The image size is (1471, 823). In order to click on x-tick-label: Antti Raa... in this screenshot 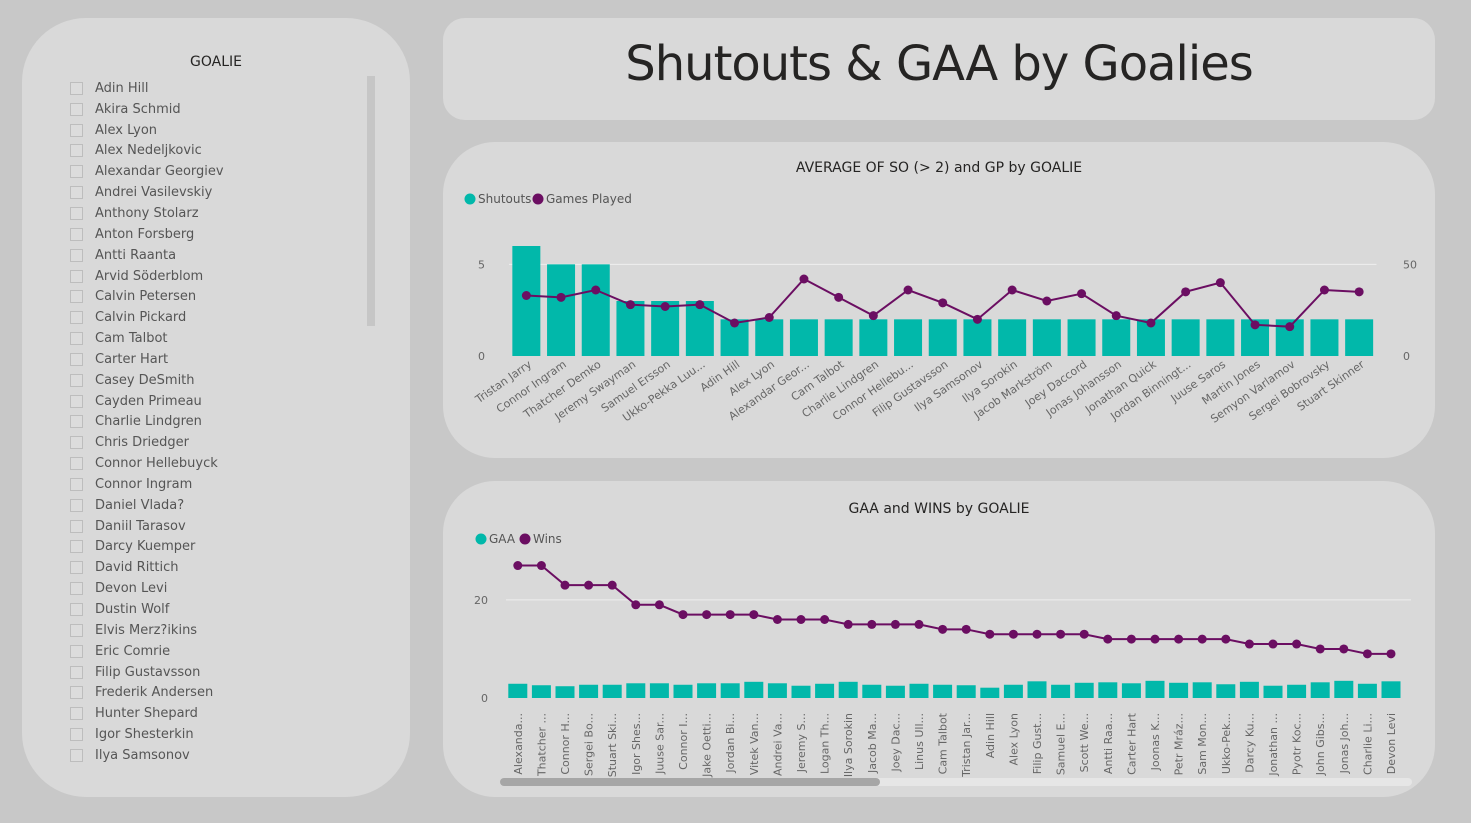, I will do `click(1108, 743)`.